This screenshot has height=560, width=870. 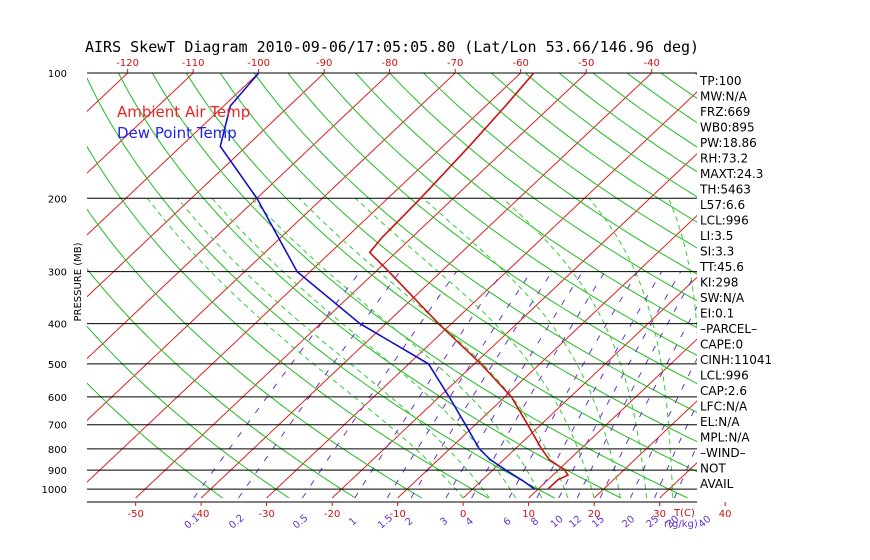 What do you see at coordinates (57, 74) in the screenshot?
I see `pressure-tick-label: 100` at bounding box center [57, 74].